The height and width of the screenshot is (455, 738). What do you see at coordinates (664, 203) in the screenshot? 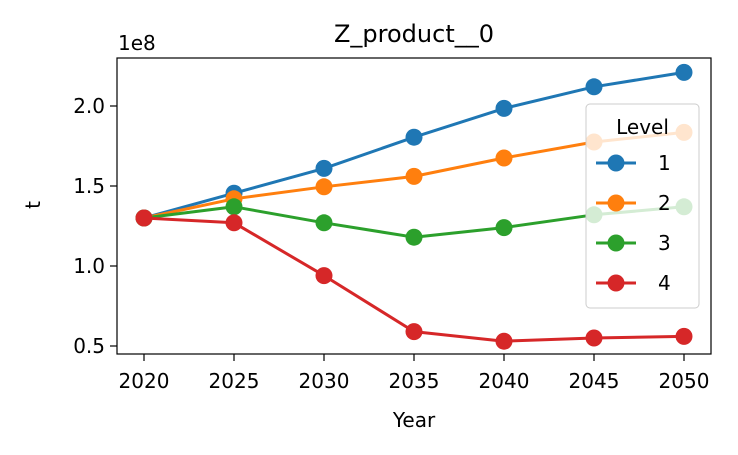
I see `legend-label-2: 2` at bounding box center [664, 203].